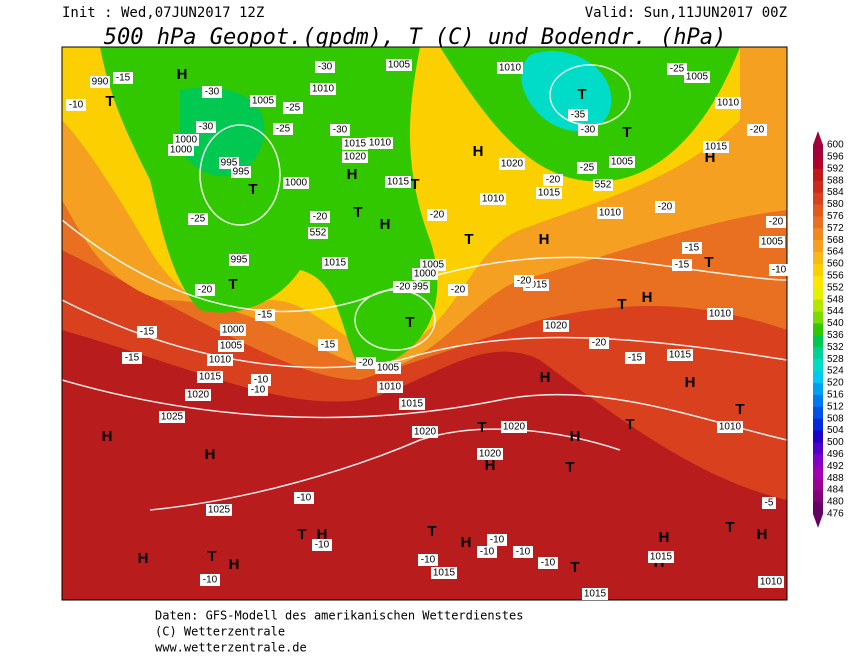  I want to click on colorbar-label: 568, so click(835, 240).